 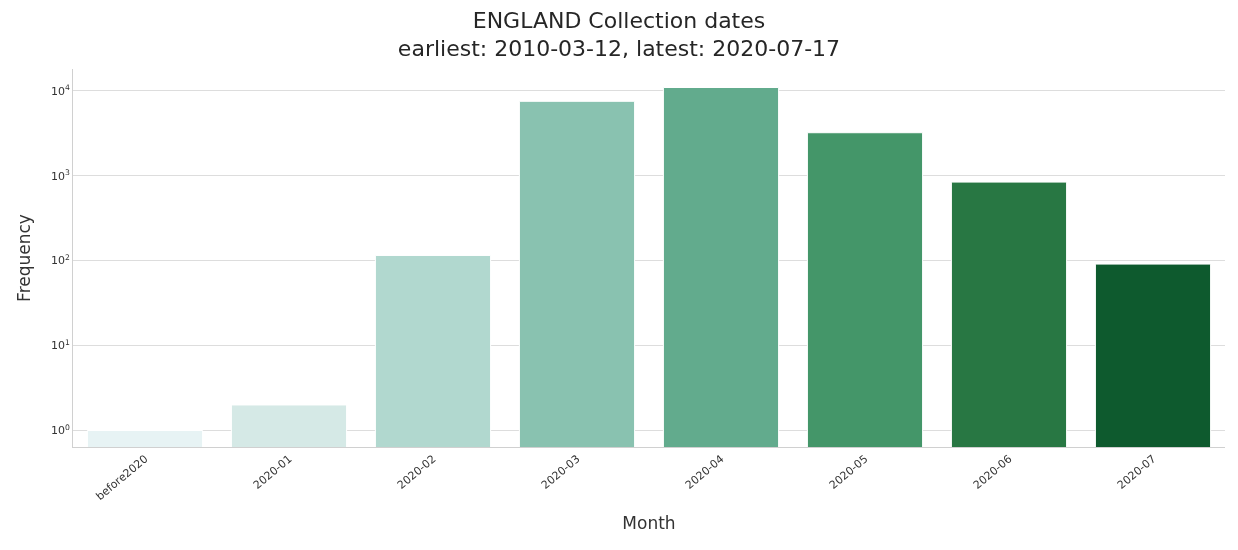 What do you see at coordinates (60, 430) in the screenshot?
I see `y-tick-label: 10$^{0}$` at bounding box center [60, 430].